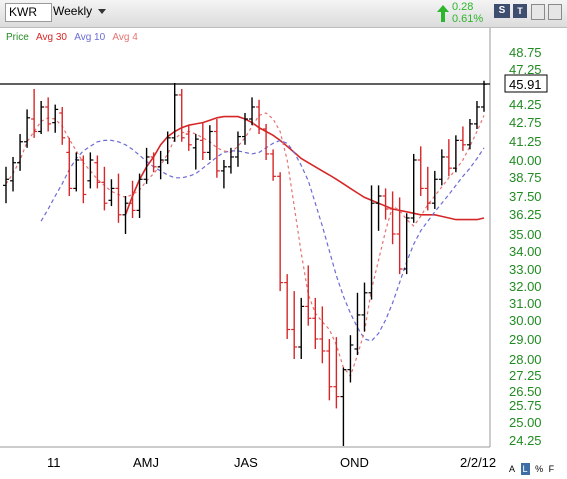 Image resolution: width=567 pixels, height=479 pixels. I want to click on y-tick-label: 48.75, so click(525, 52).